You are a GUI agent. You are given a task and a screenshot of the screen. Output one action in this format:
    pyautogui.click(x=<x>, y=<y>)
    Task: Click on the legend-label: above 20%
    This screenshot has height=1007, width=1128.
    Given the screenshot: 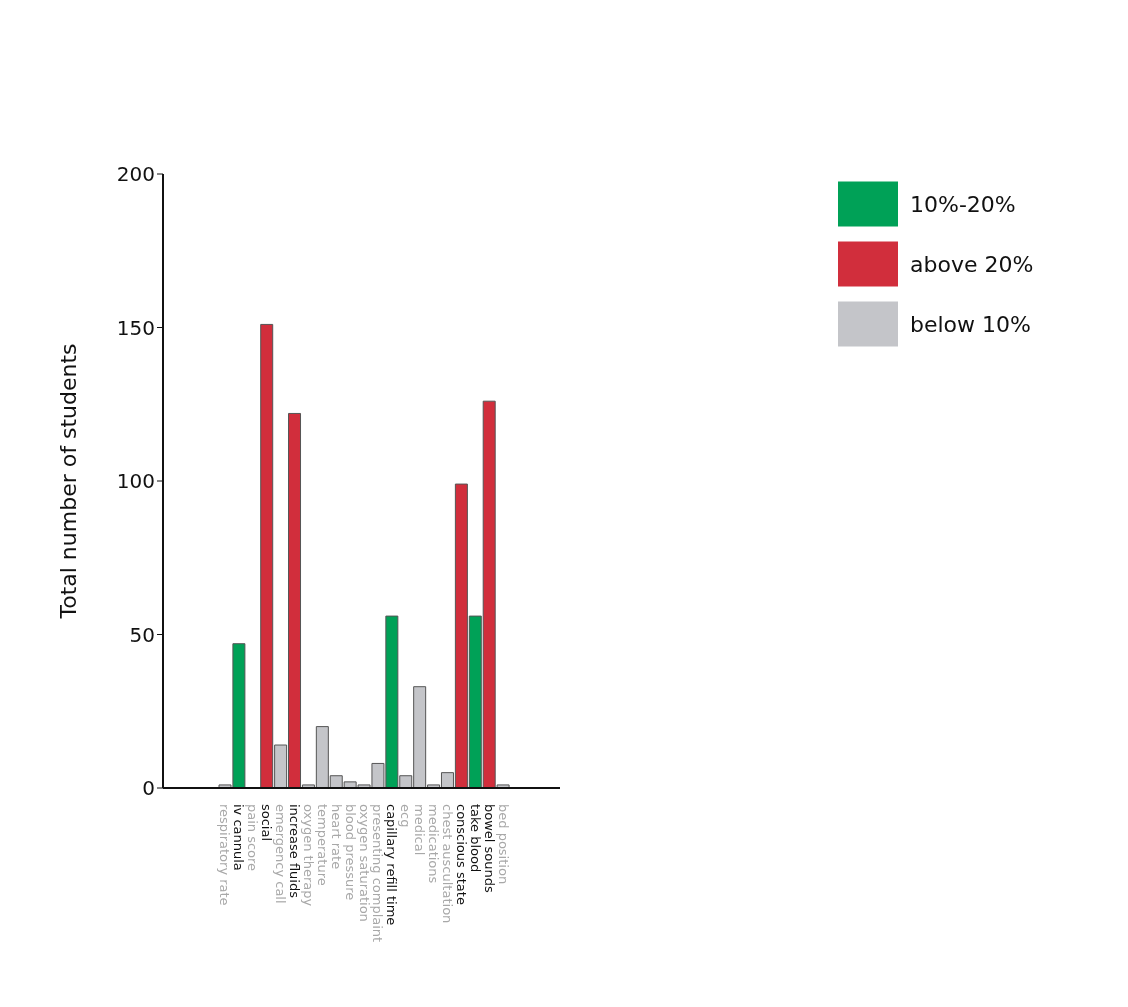 What is the action you would take?
    pyautogui.click(x=972, y=264)
    